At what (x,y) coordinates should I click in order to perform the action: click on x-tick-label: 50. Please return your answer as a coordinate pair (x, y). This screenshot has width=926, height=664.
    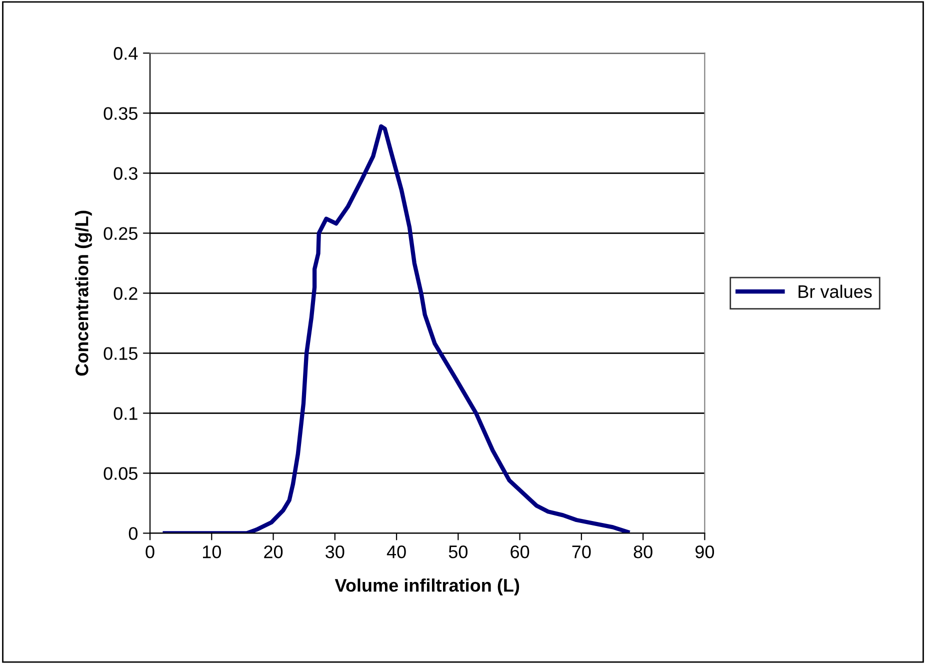
    Looking at the image, I should click on (458, 551).